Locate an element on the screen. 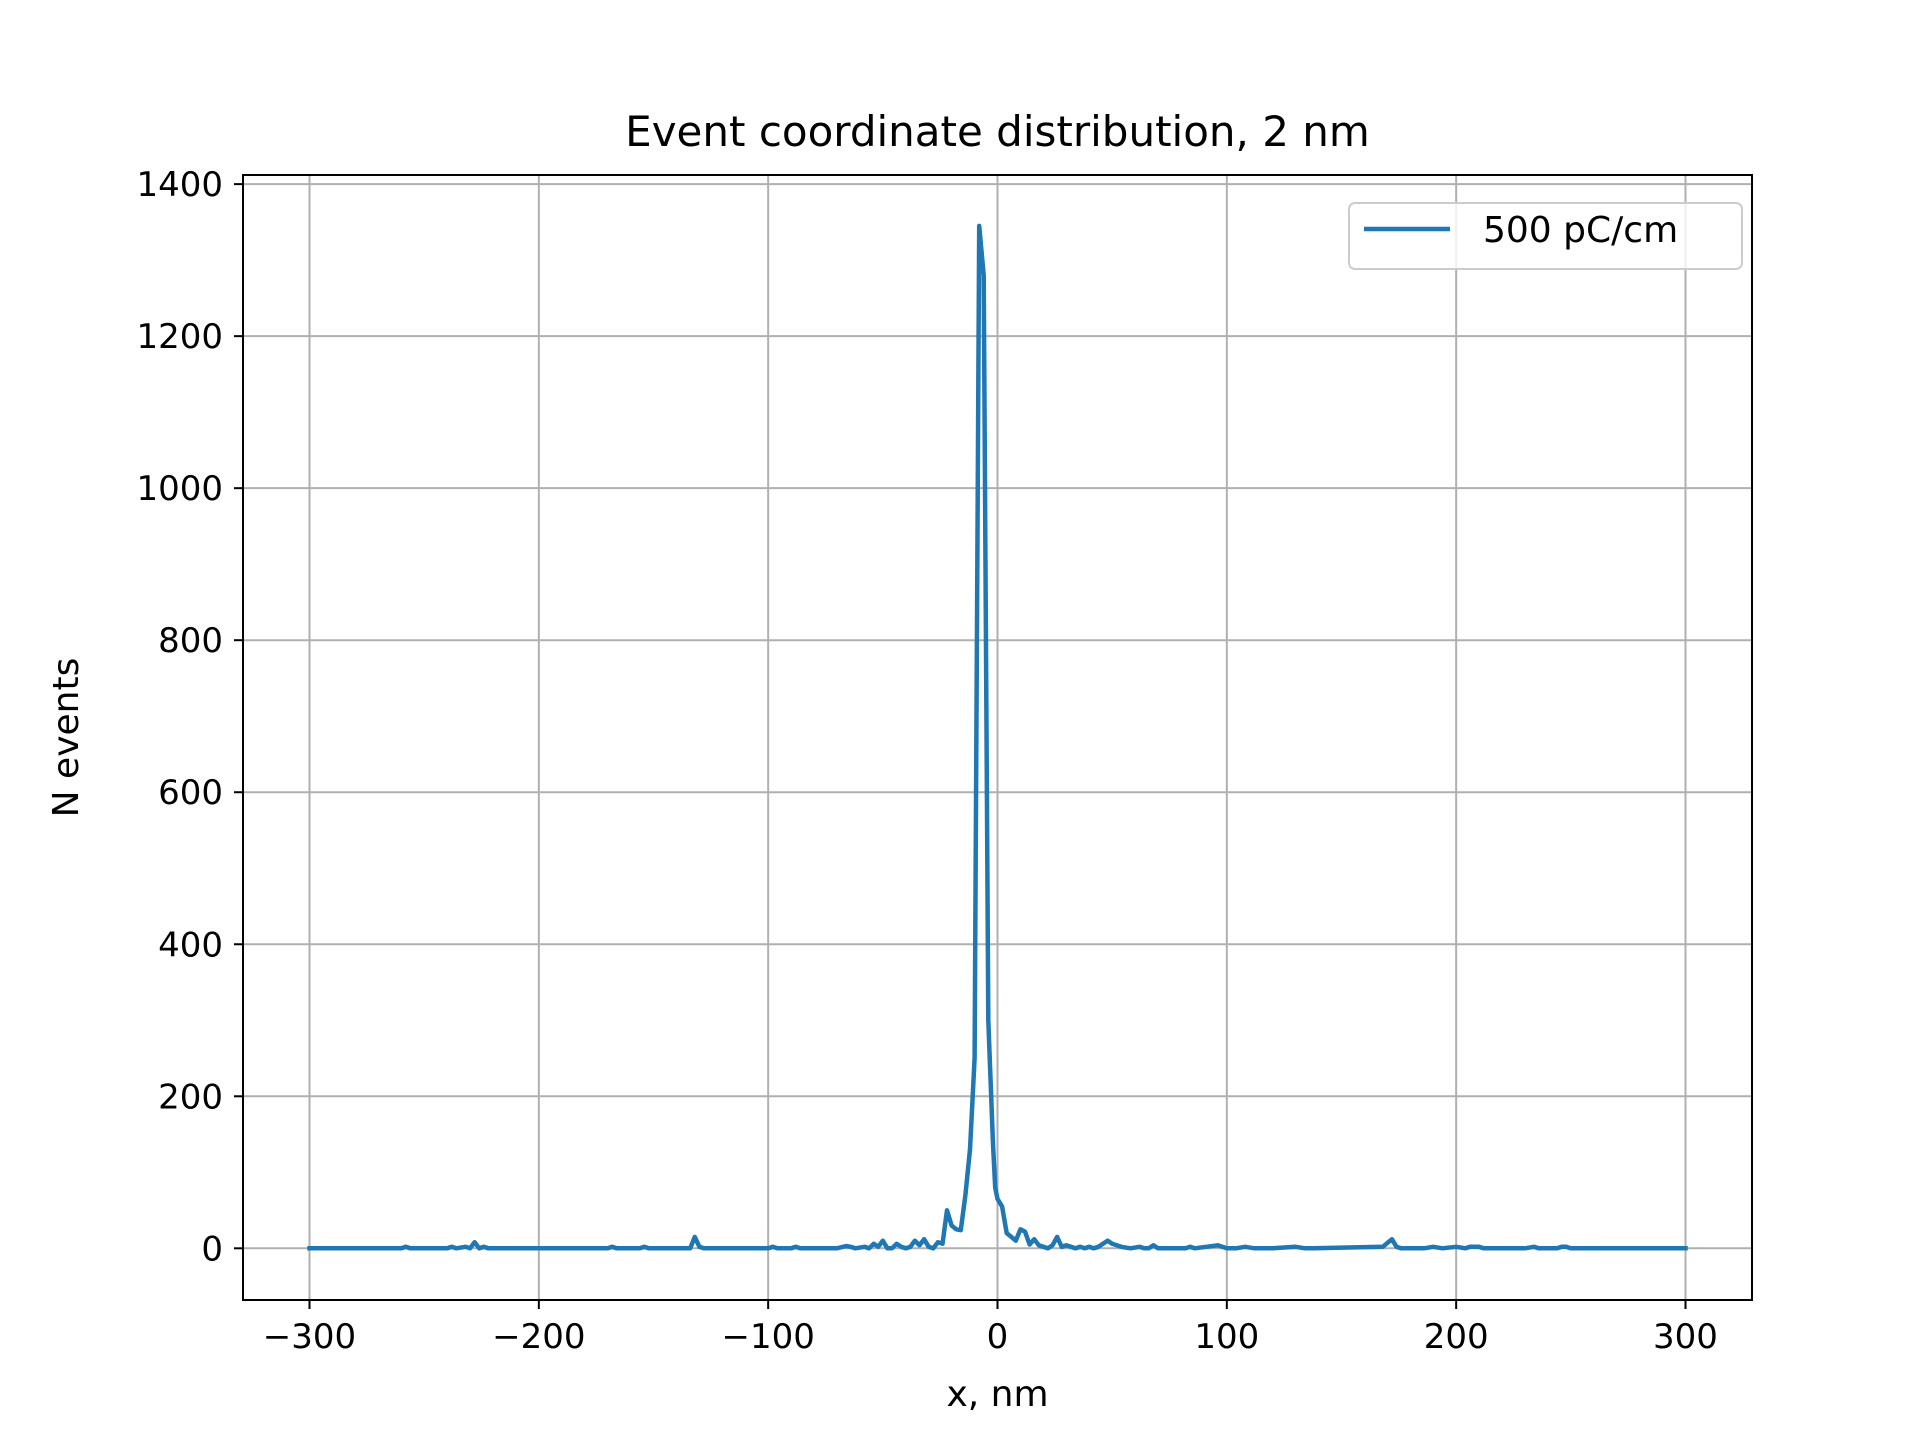 Image resolution: width=1920 pixels, height=1440 pixels. x-tick-label: −200 is located at coordinates (538, 1337).